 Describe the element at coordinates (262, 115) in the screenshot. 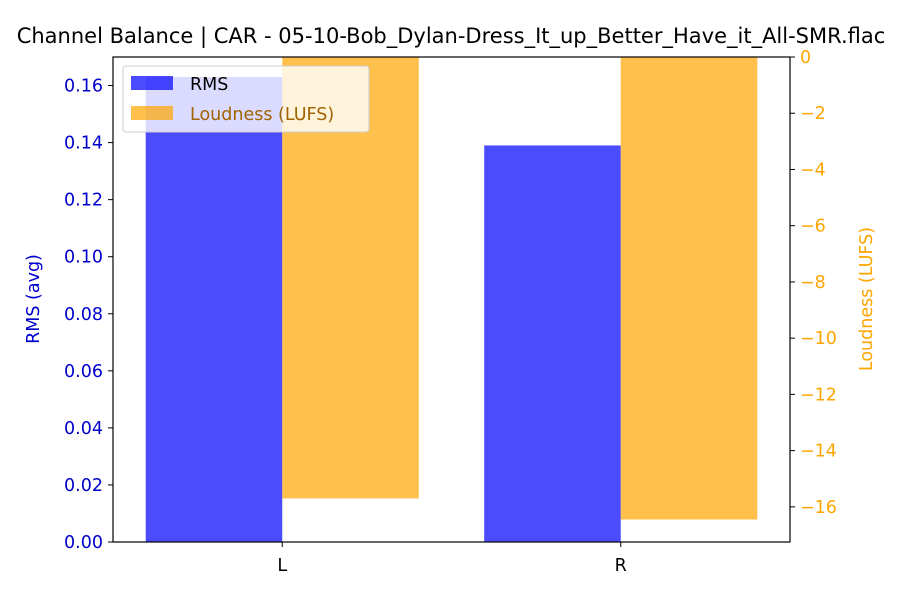

I see `legend-label-loudness: Loudness (LUFS)` at that location.